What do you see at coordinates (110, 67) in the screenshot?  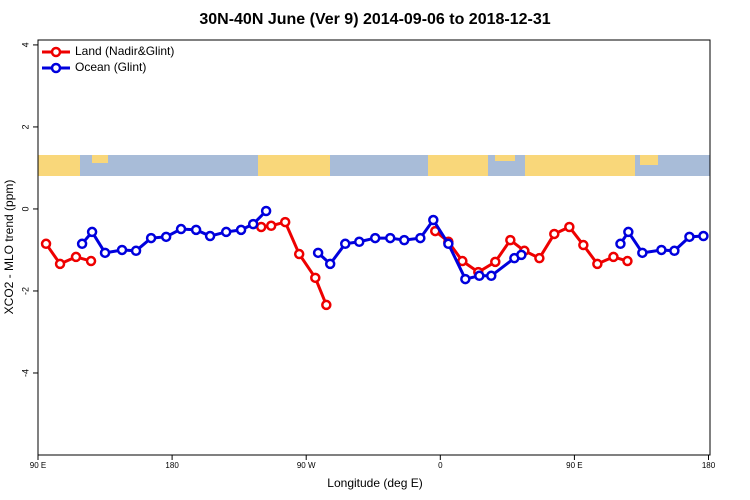 I see `legend-label: Ocean (Glint)` at bounding box center [110, 67].